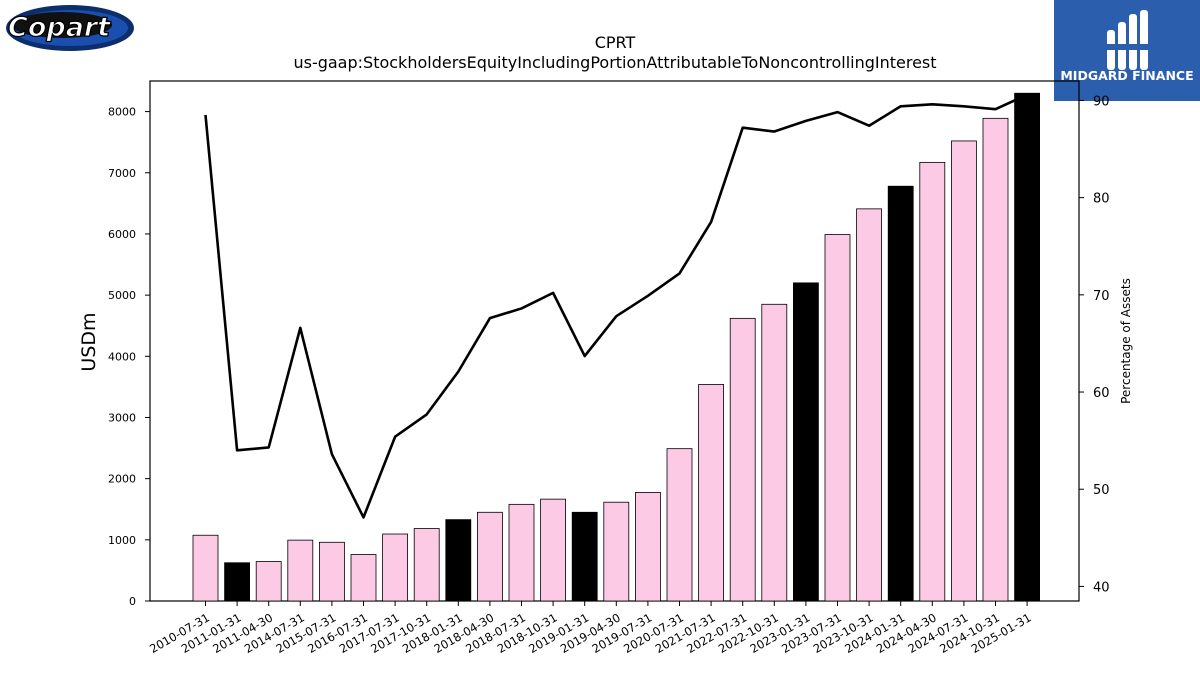 The image size is (1200, 679). I want to click on y2-tick-label: 40, so click(1101, 587).